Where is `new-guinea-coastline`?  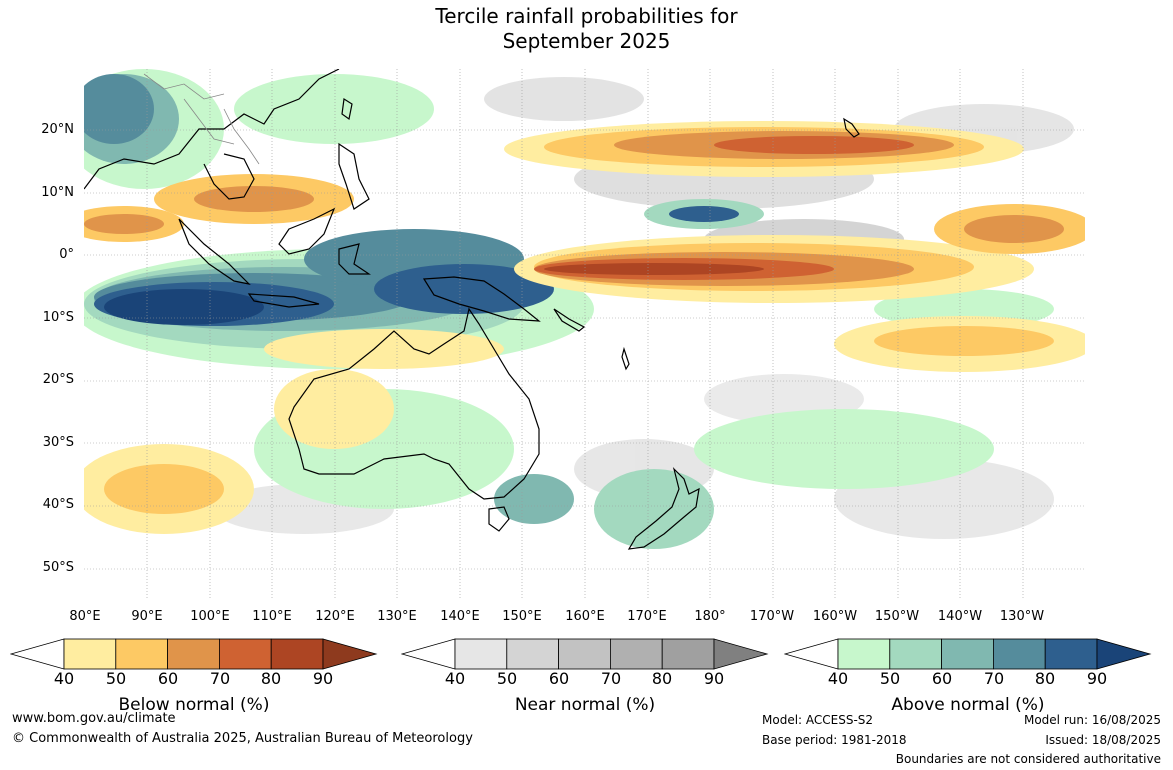 new-guinea-coastline is located at coordinates (481, 299).